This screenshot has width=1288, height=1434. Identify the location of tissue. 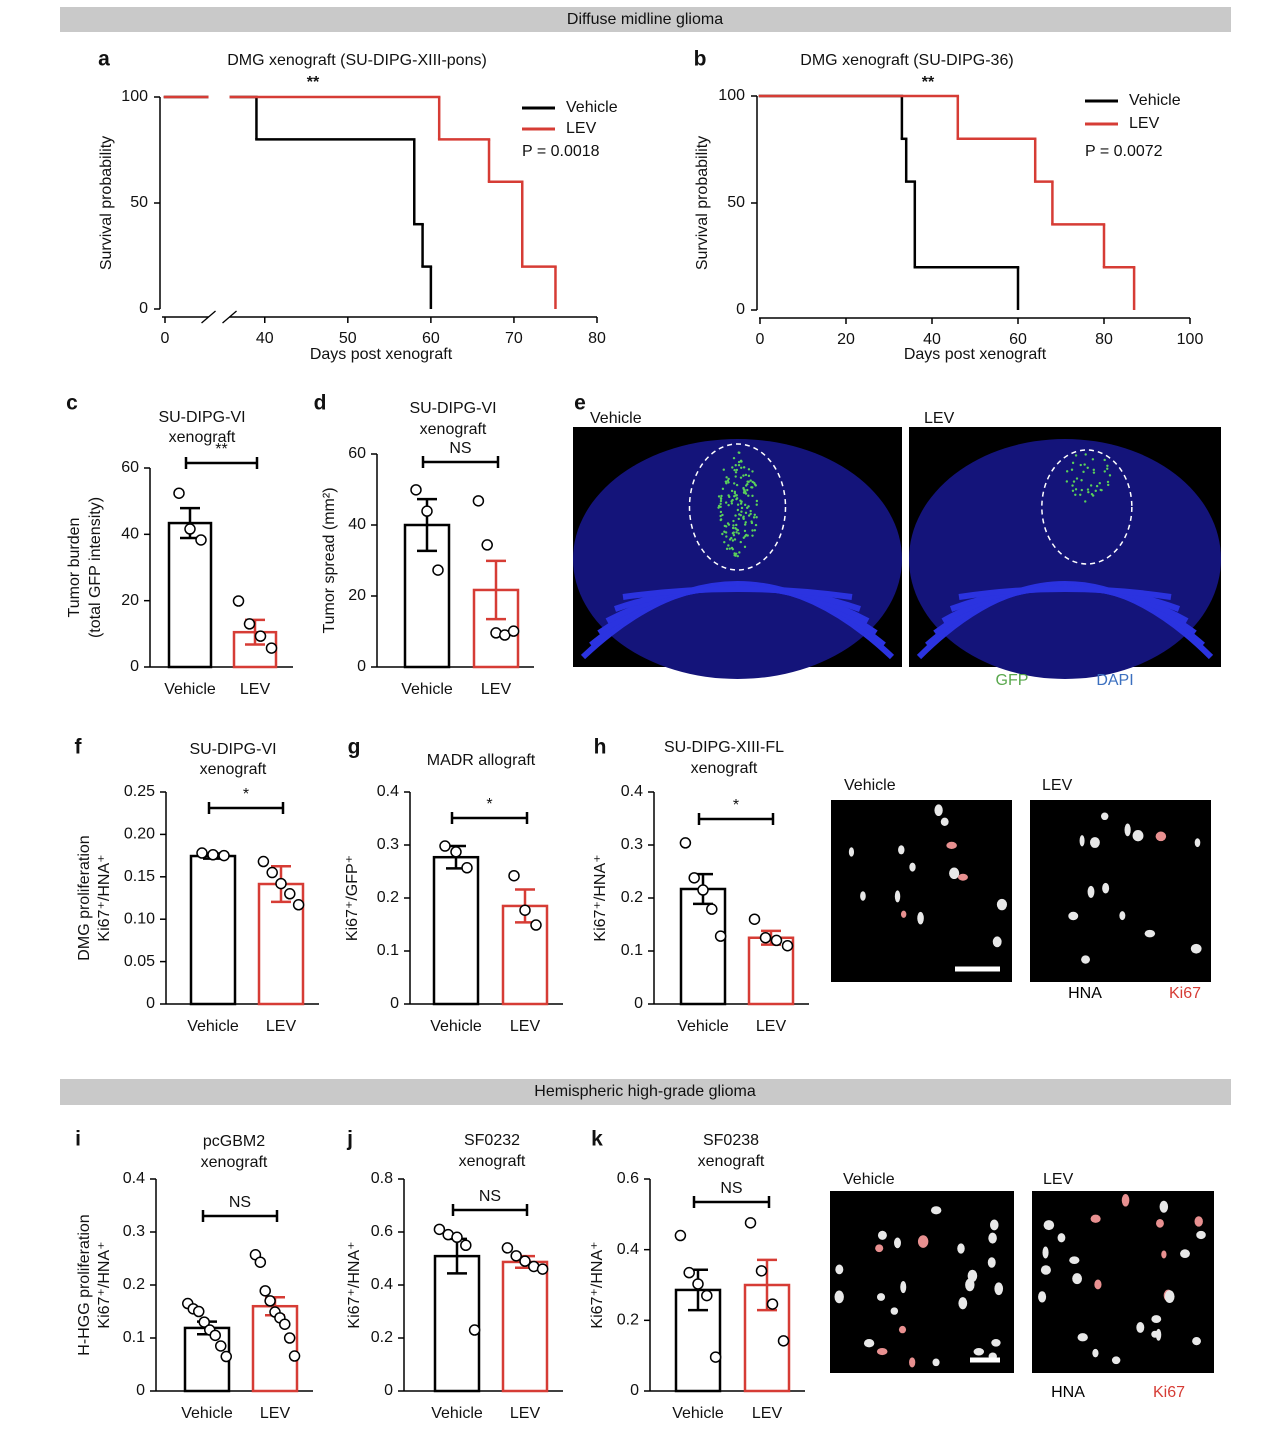
(1065, 559).